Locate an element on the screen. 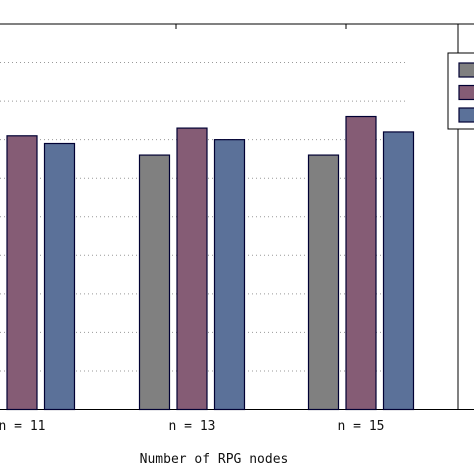 This screenshot has width=474, height=474. legend is located at coordinates (460, 91).